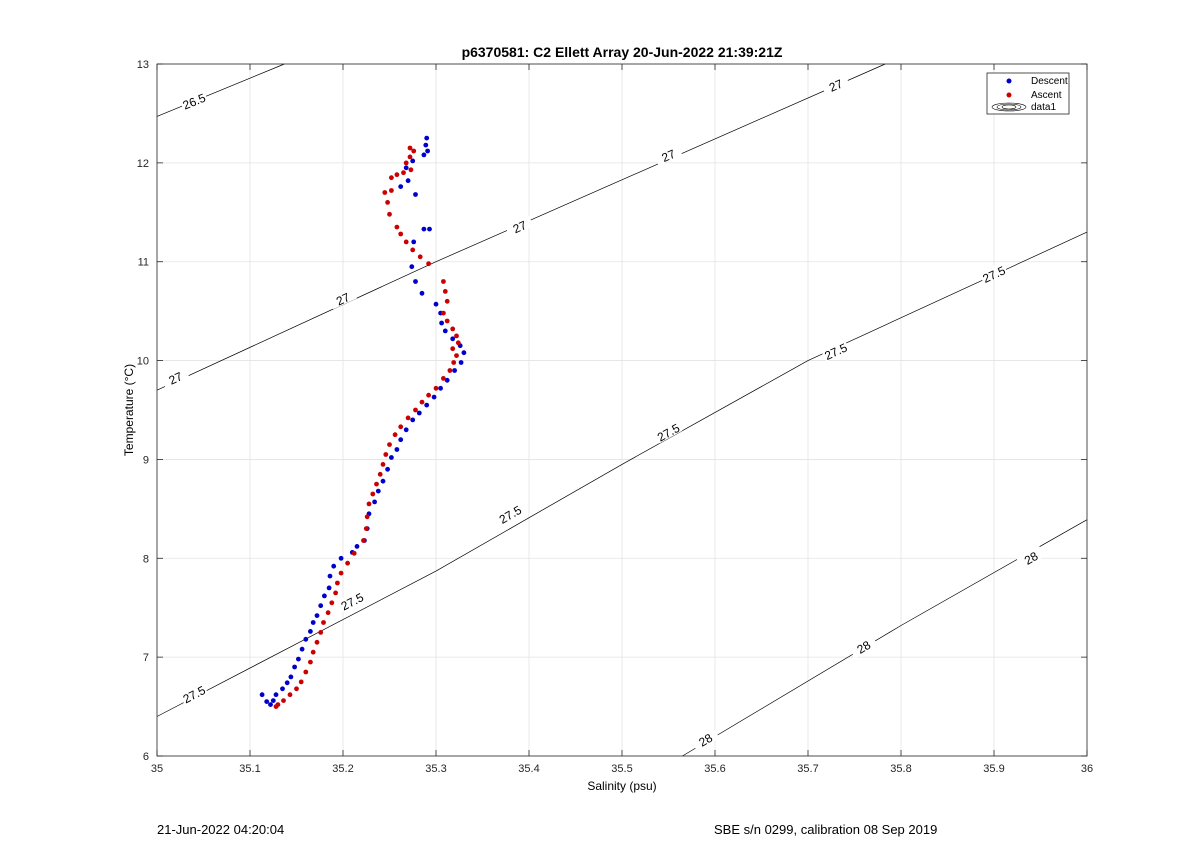 The width and height of the screenshot is (1200, 851). What do you see at coordinates (143, 263) in the screenshot?
I see `y-tick-label: 11` at bounding box center [143, 263].